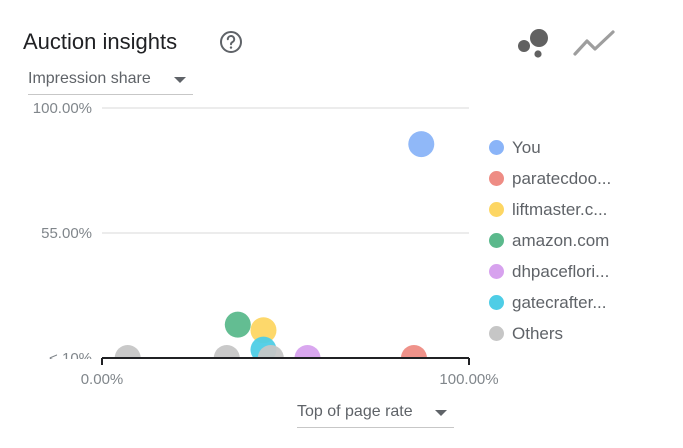 The height and width of the screenshot is (448, 683). Describe the element at coordinates (533, 43) in the screenshot. I see `bubble-chart-icon` at that location.